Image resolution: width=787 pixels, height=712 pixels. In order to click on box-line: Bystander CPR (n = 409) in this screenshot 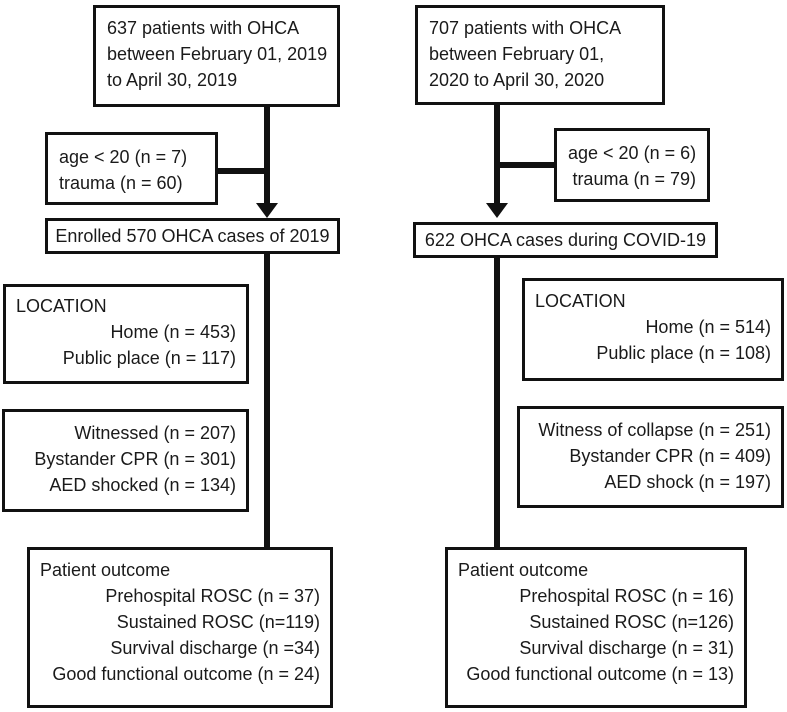, I will do `click(670, 456)`.